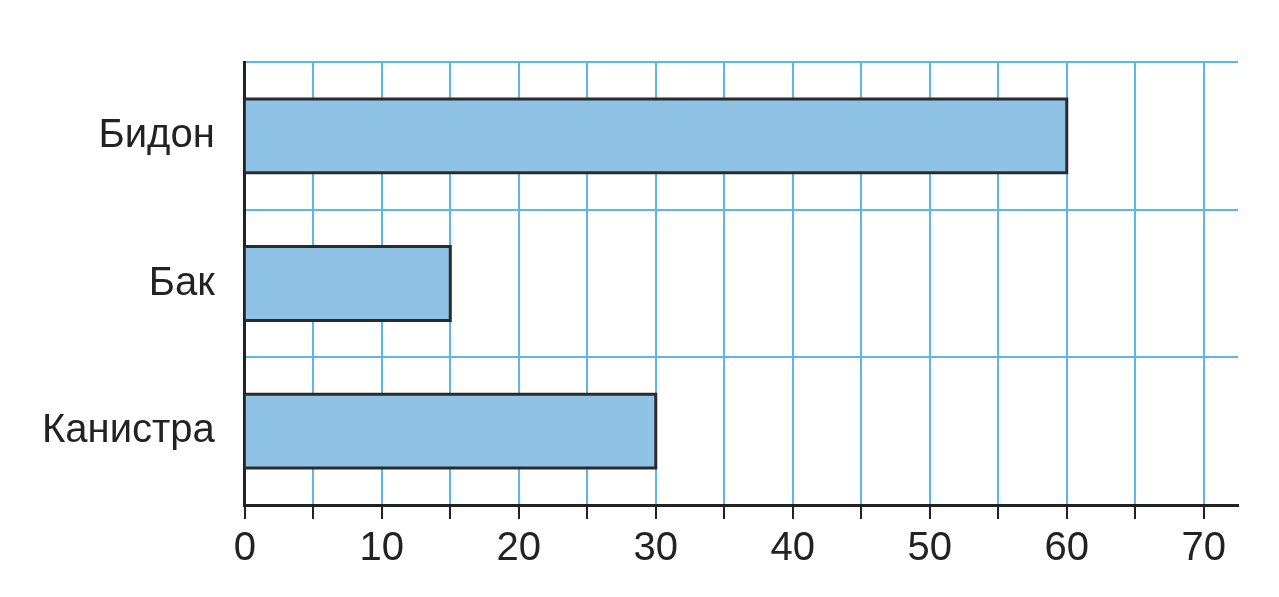 The height and width of the screenshot is (597, 1279). What do you see at coordinates (793, 546) in the screenshot?
I see `x-tick-label: 40` at bounding box center [793, 546].